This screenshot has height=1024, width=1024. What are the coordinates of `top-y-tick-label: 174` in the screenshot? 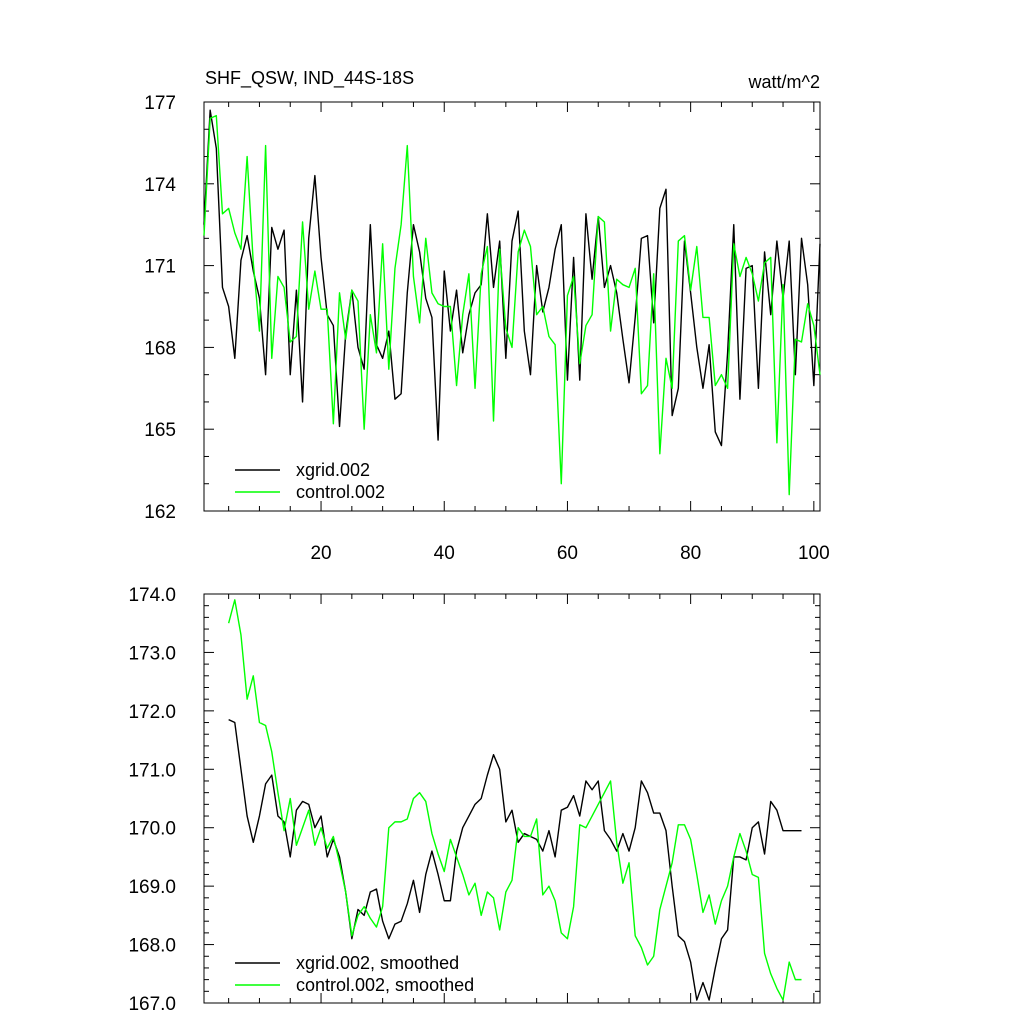 It's located at (160, 185).